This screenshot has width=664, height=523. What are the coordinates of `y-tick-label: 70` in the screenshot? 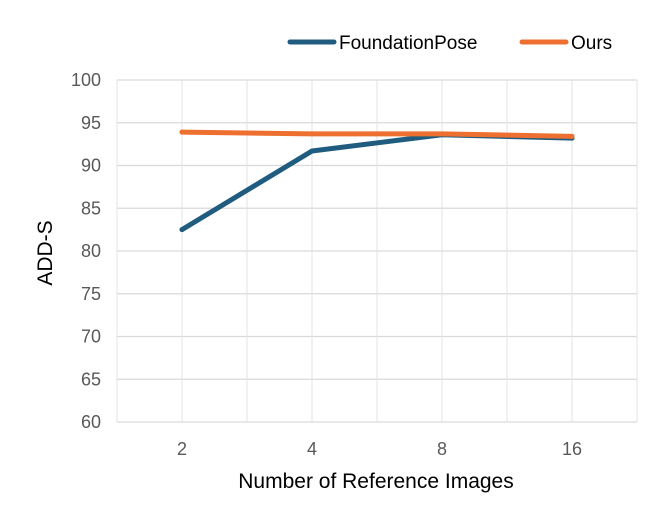 It's located at (91, 337).